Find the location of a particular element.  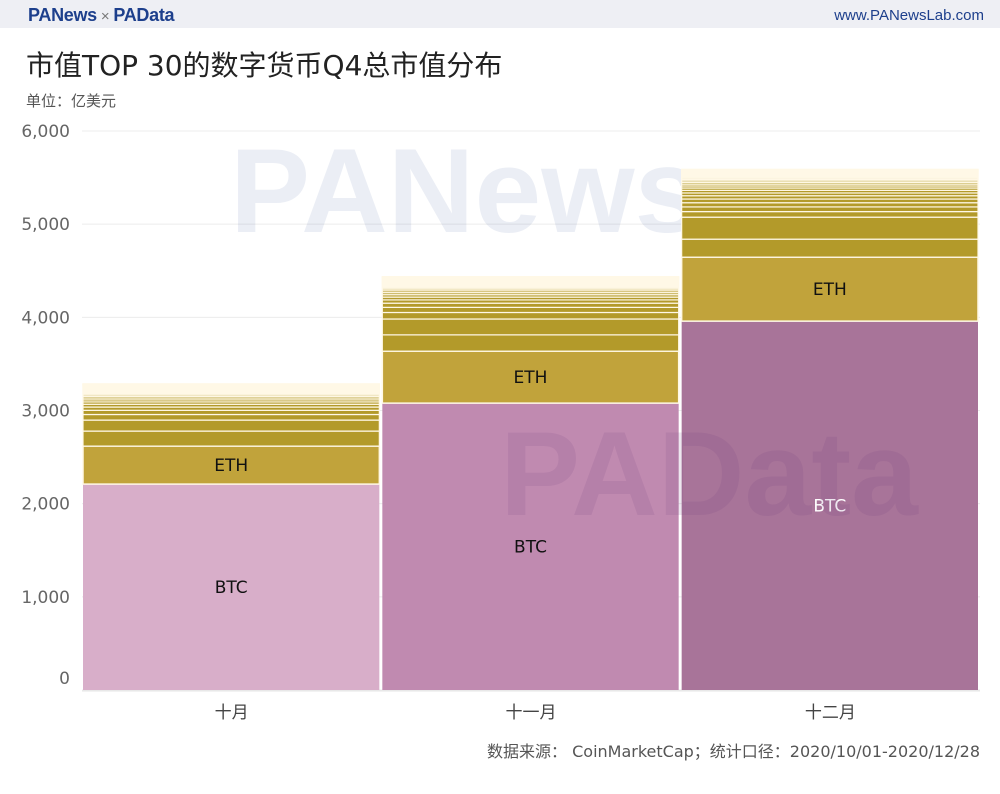

top-banner: PANews × PAData www.PANewsLab.com is located at coordinates (500, 14).